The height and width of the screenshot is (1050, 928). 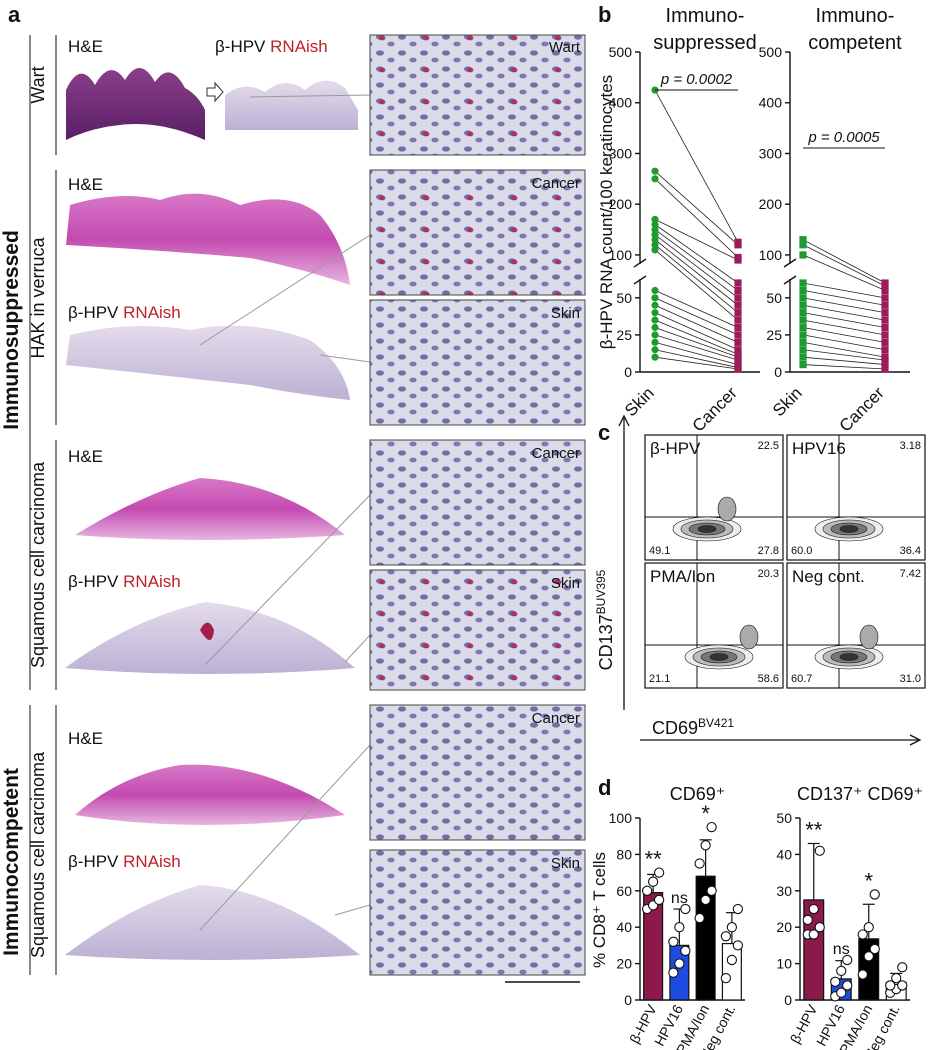 What do you see at coordinates (682, 576) in the screenshot?
I see `plot-name: PMA/Ion` at bounding box center [682, 576].